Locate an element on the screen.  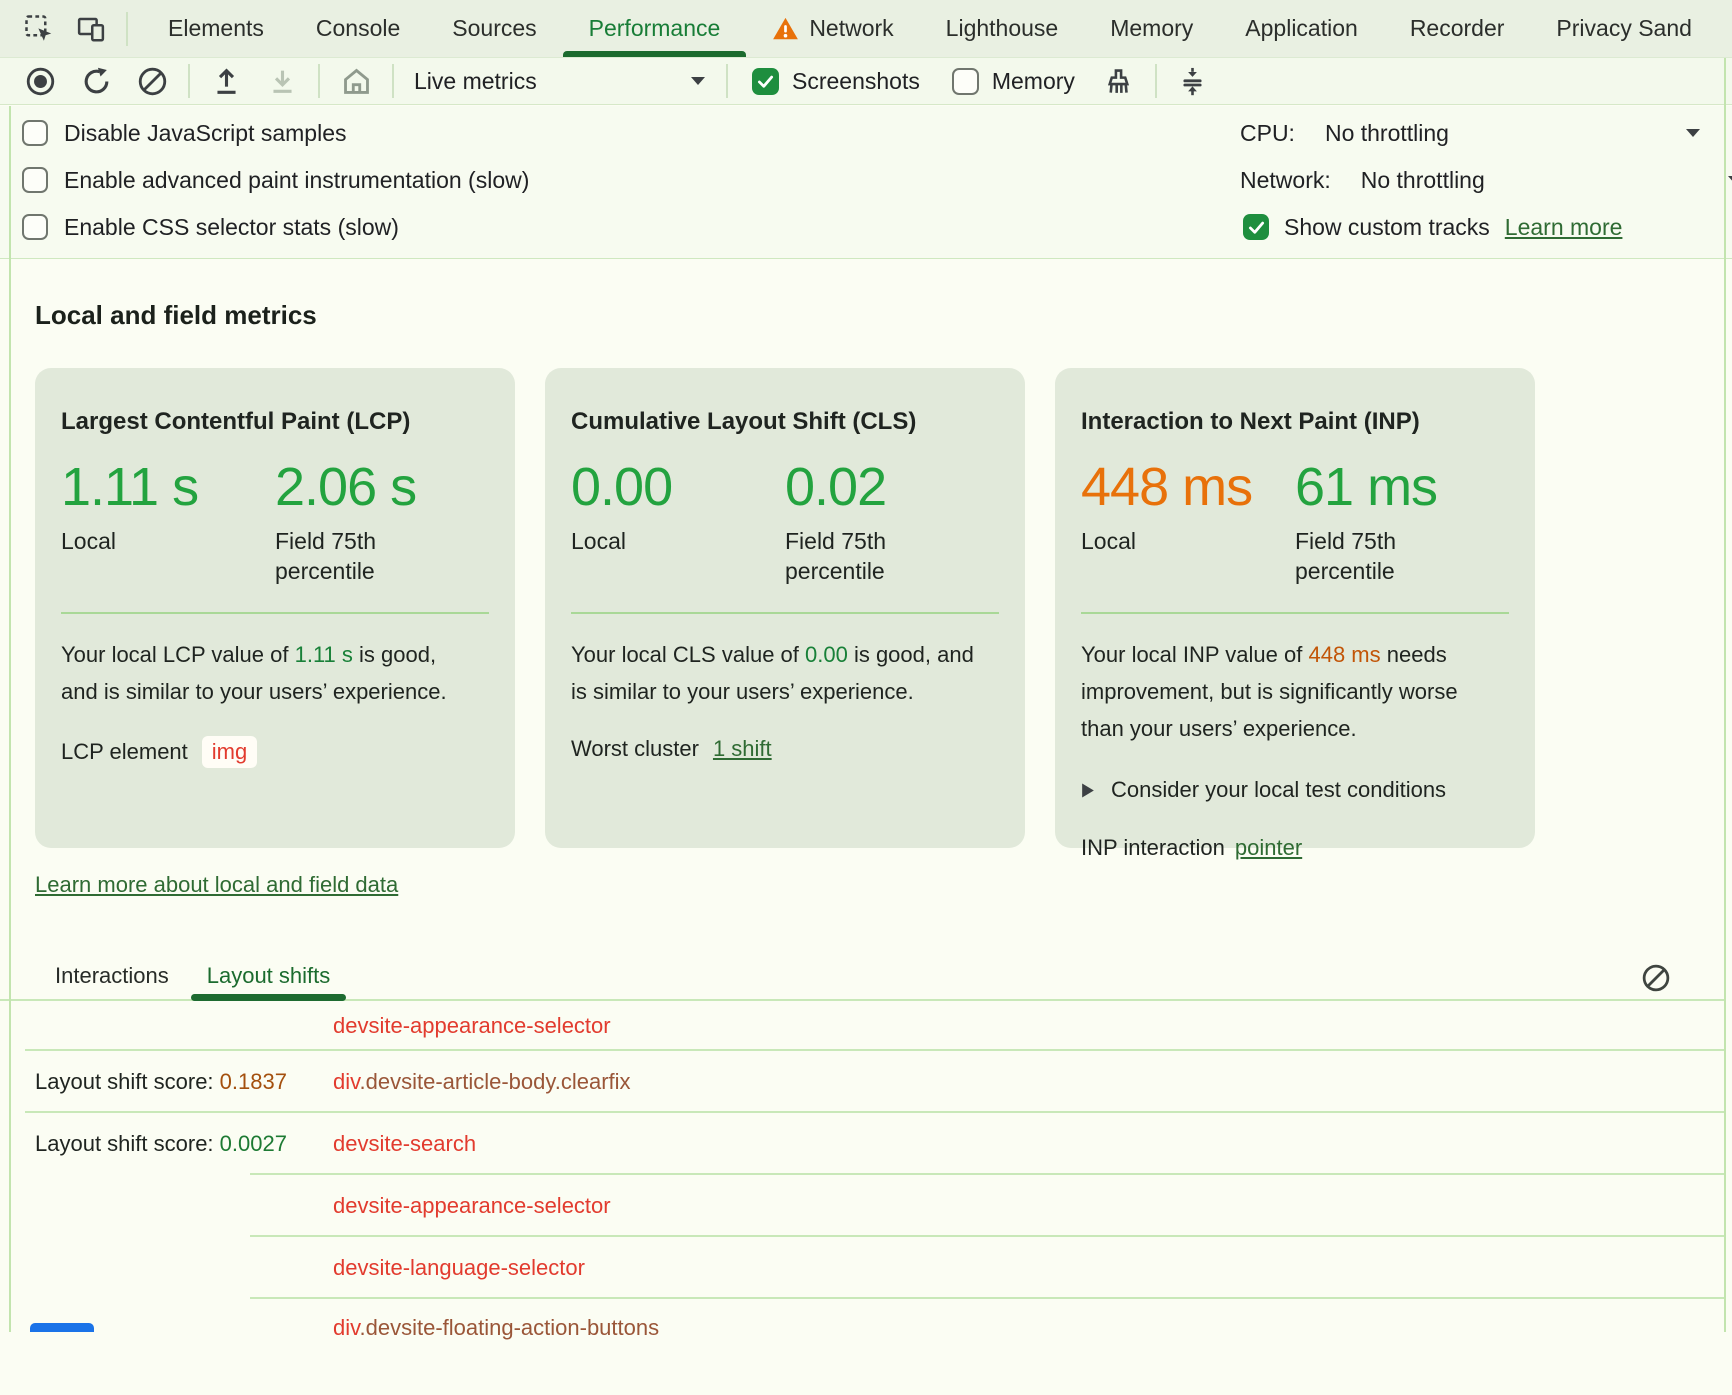
inp-field-value: 61 ms is located at coordinates (1366, 487).